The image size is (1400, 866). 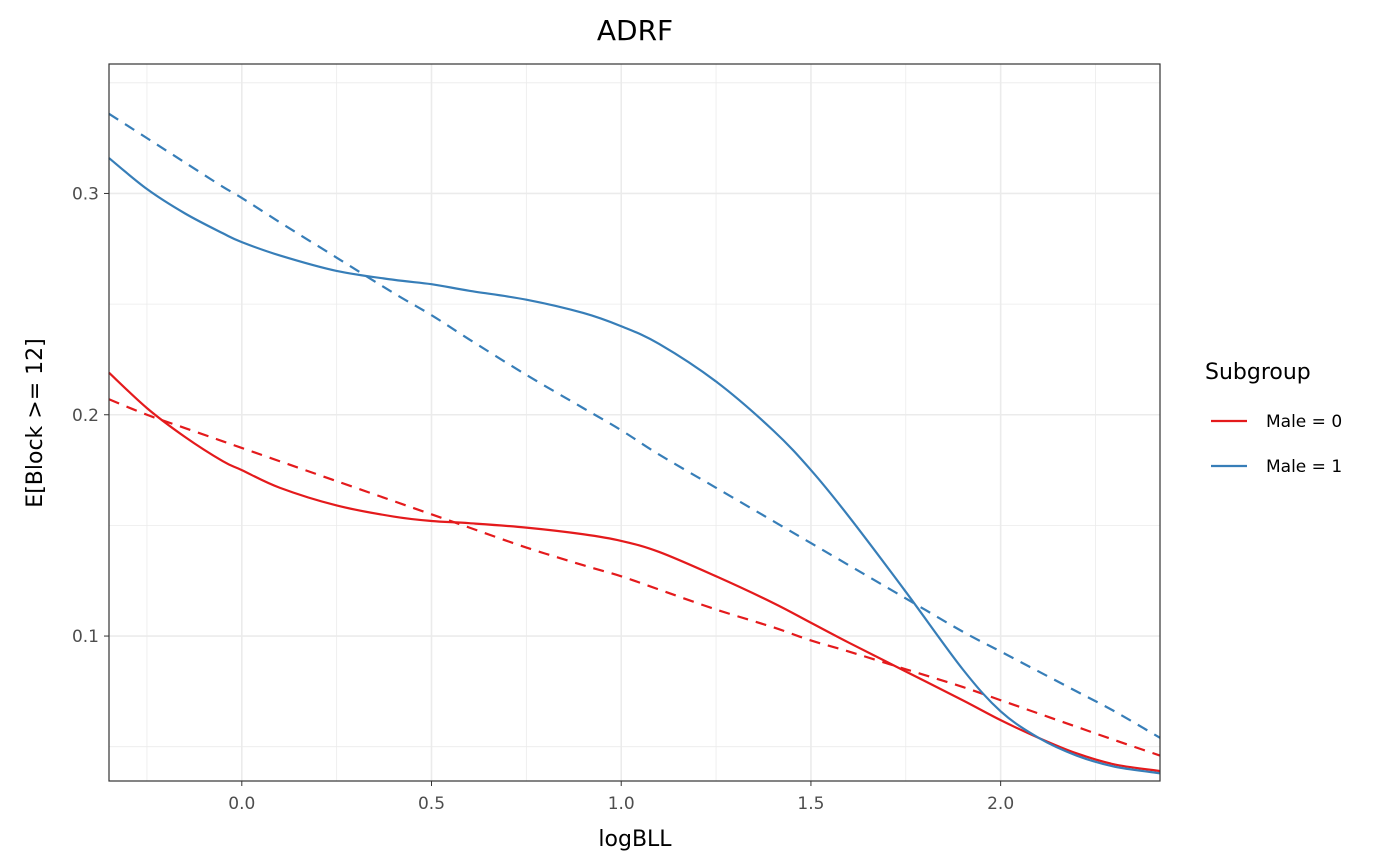 I want to click on legend-title: Subgroup, so click(x=1258, y=372).